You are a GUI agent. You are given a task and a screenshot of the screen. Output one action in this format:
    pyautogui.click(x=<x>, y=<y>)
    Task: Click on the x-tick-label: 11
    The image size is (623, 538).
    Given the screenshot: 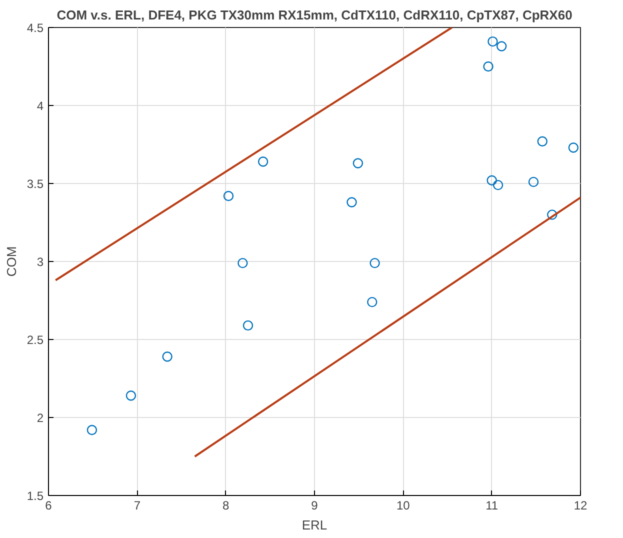 What is the action you would take?
    pyautogui.click(x=492, y=505)
    